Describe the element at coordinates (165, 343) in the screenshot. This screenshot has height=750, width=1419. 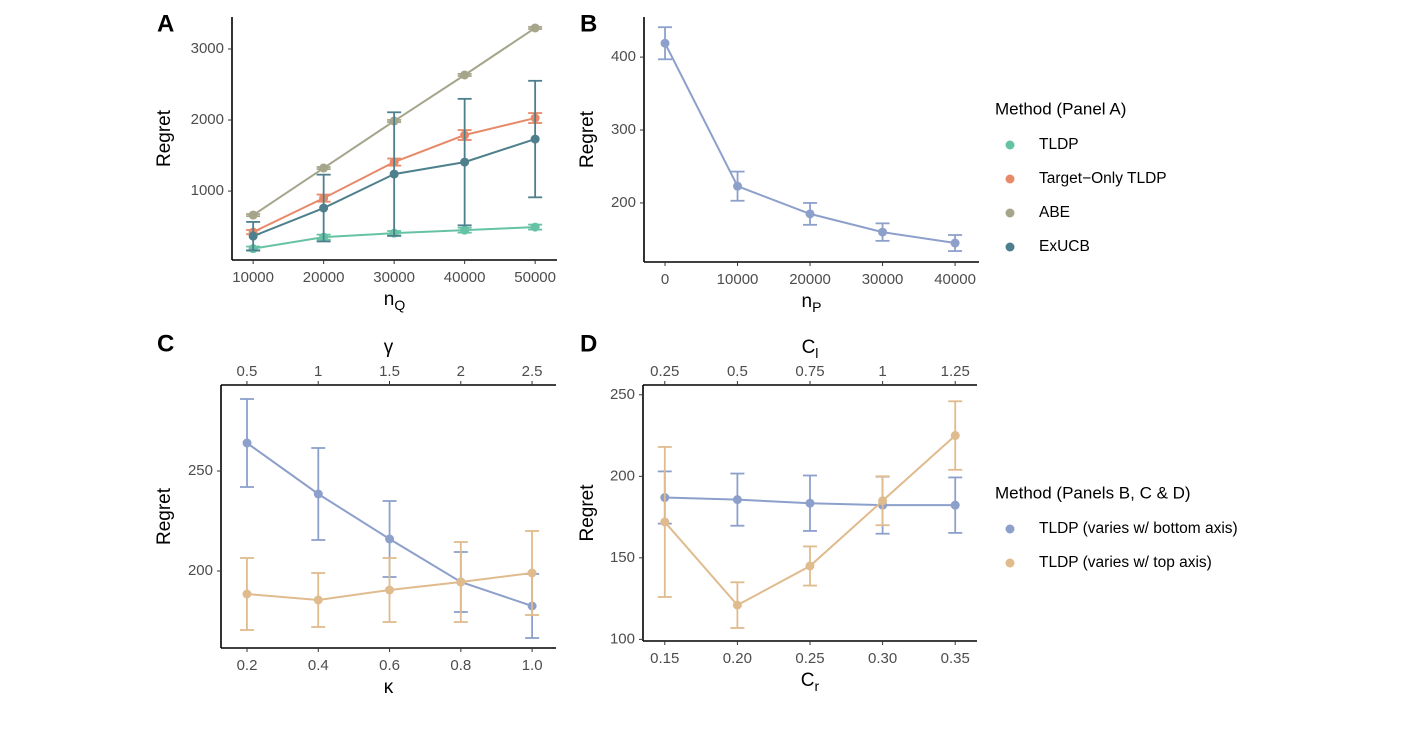
I see `panel-letter: C` at that location.